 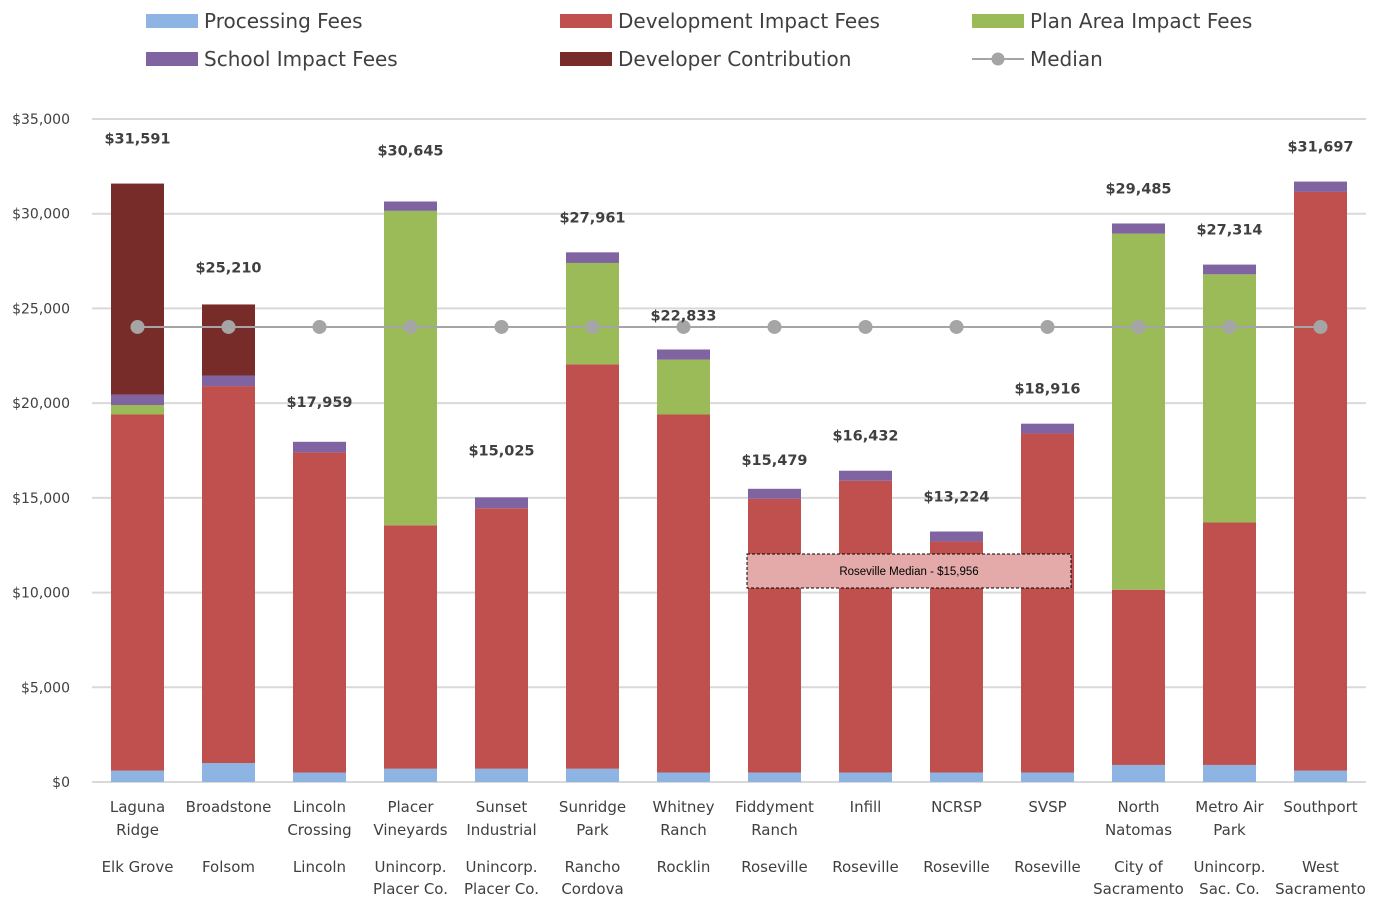 I want to click on total-label: $17,959, so click(x=319, y=403).